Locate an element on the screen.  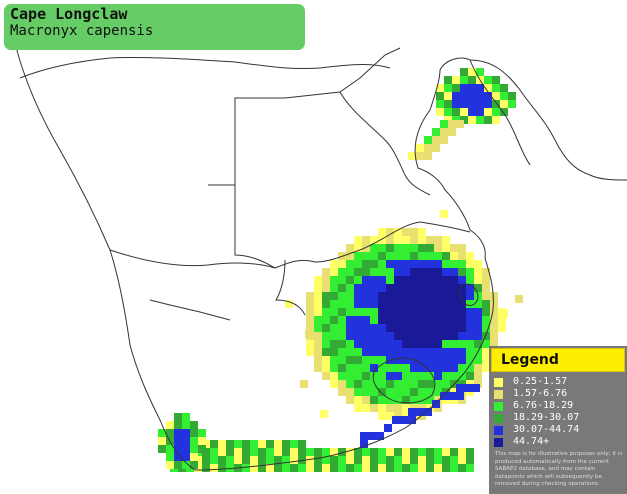
border-swaziland is located at coordinates (468, 294).